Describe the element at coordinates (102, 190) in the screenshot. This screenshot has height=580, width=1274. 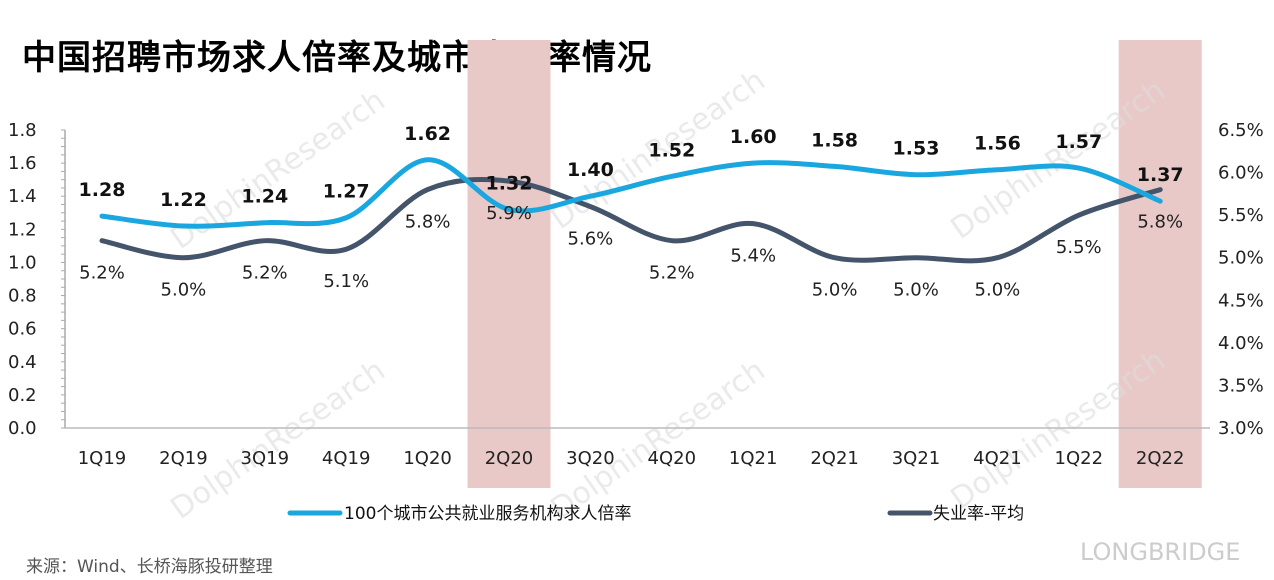
I see `data-label-job-ratio: 1.28` at that location.